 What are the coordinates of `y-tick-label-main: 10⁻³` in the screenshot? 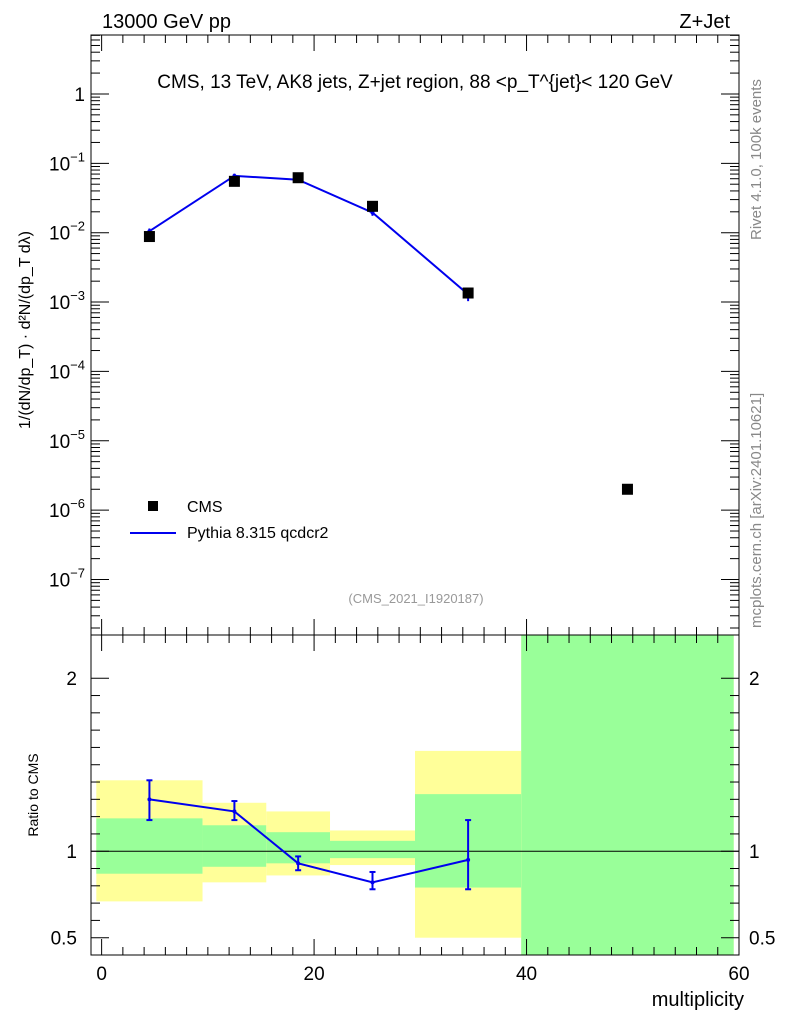 It's located at (67, 301).